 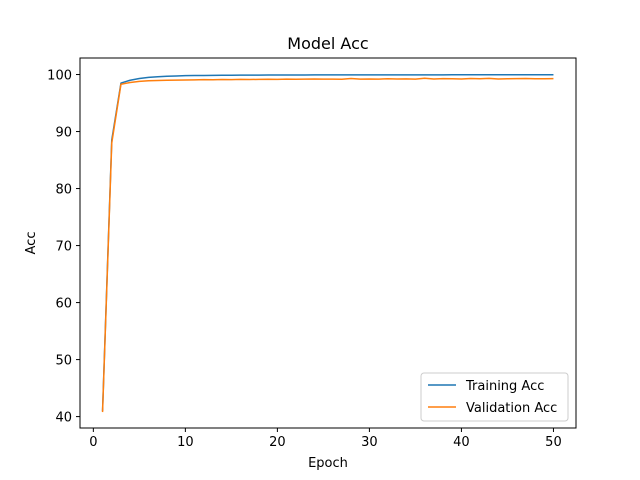 What do you see at coordinates (63, 190) in the screenshot?
I see `y-tick-label: 80` at bounding box center [63, 190].